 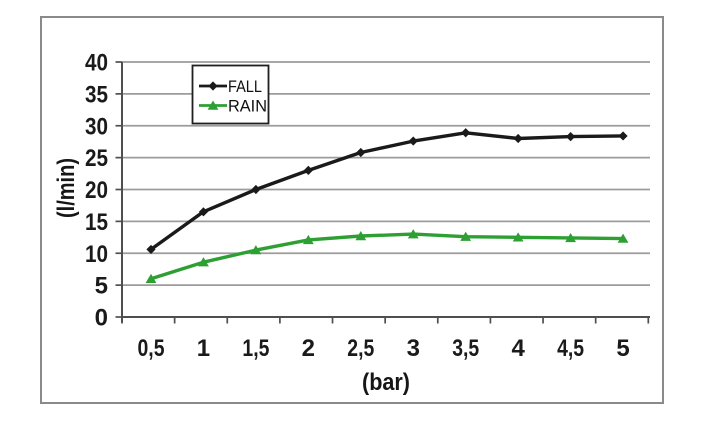 I want to click on x-tick-label: 4,5, so click(x=570, y=348).